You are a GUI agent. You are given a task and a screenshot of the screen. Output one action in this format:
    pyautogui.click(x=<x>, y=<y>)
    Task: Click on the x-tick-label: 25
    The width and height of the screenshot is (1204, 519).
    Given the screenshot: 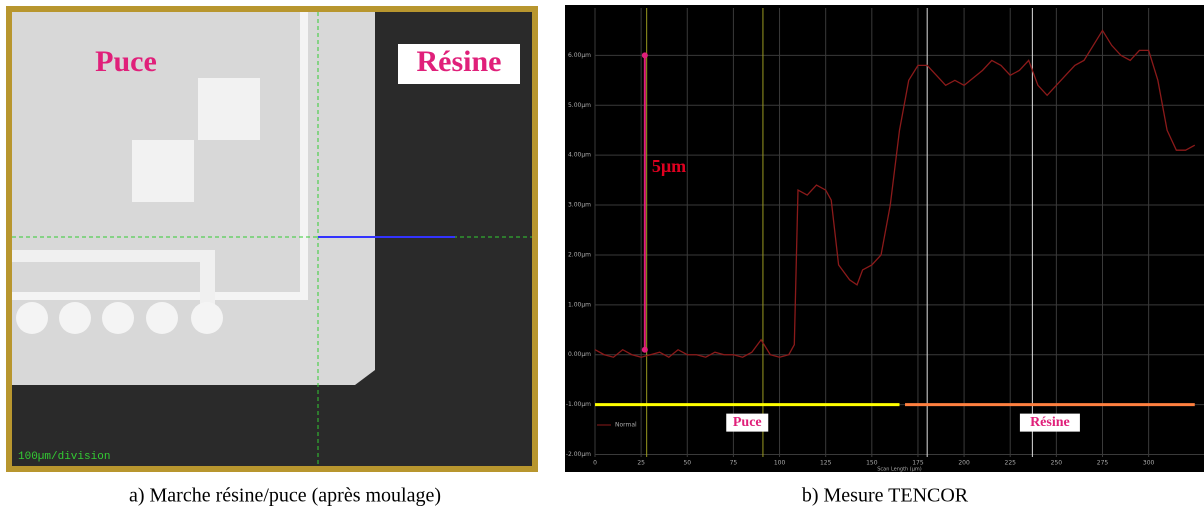 What is the action you would take?
    pyautogui.click(x=641, y=463)
    